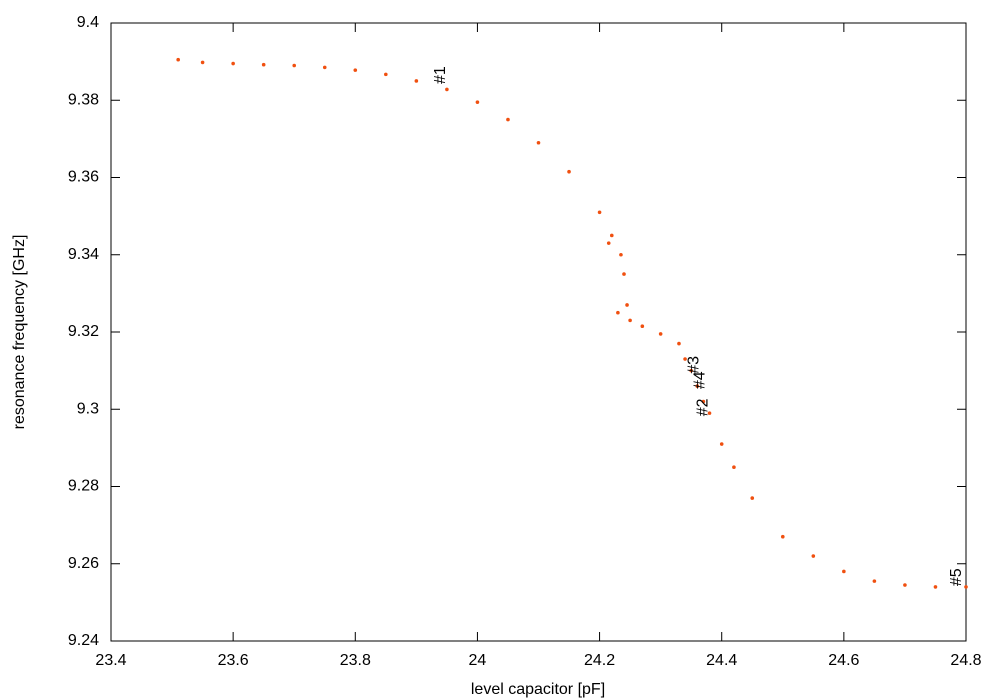 The image size is (1000, 700). What do you see at coordinates (693, 365) in the screenshot?
I see `annotation: #3` at bounding box center [693, 365].